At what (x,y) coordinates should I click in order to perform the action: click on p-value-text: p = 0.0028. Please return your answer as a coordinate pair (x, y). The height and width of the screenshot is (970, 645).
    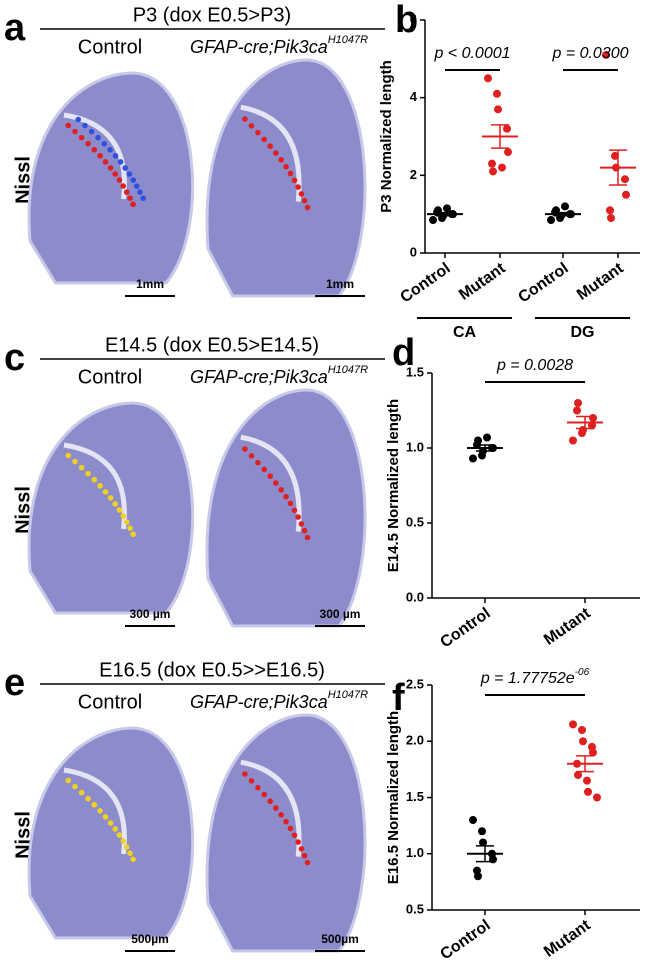
    Looking at the image, I should click on (534, 365).